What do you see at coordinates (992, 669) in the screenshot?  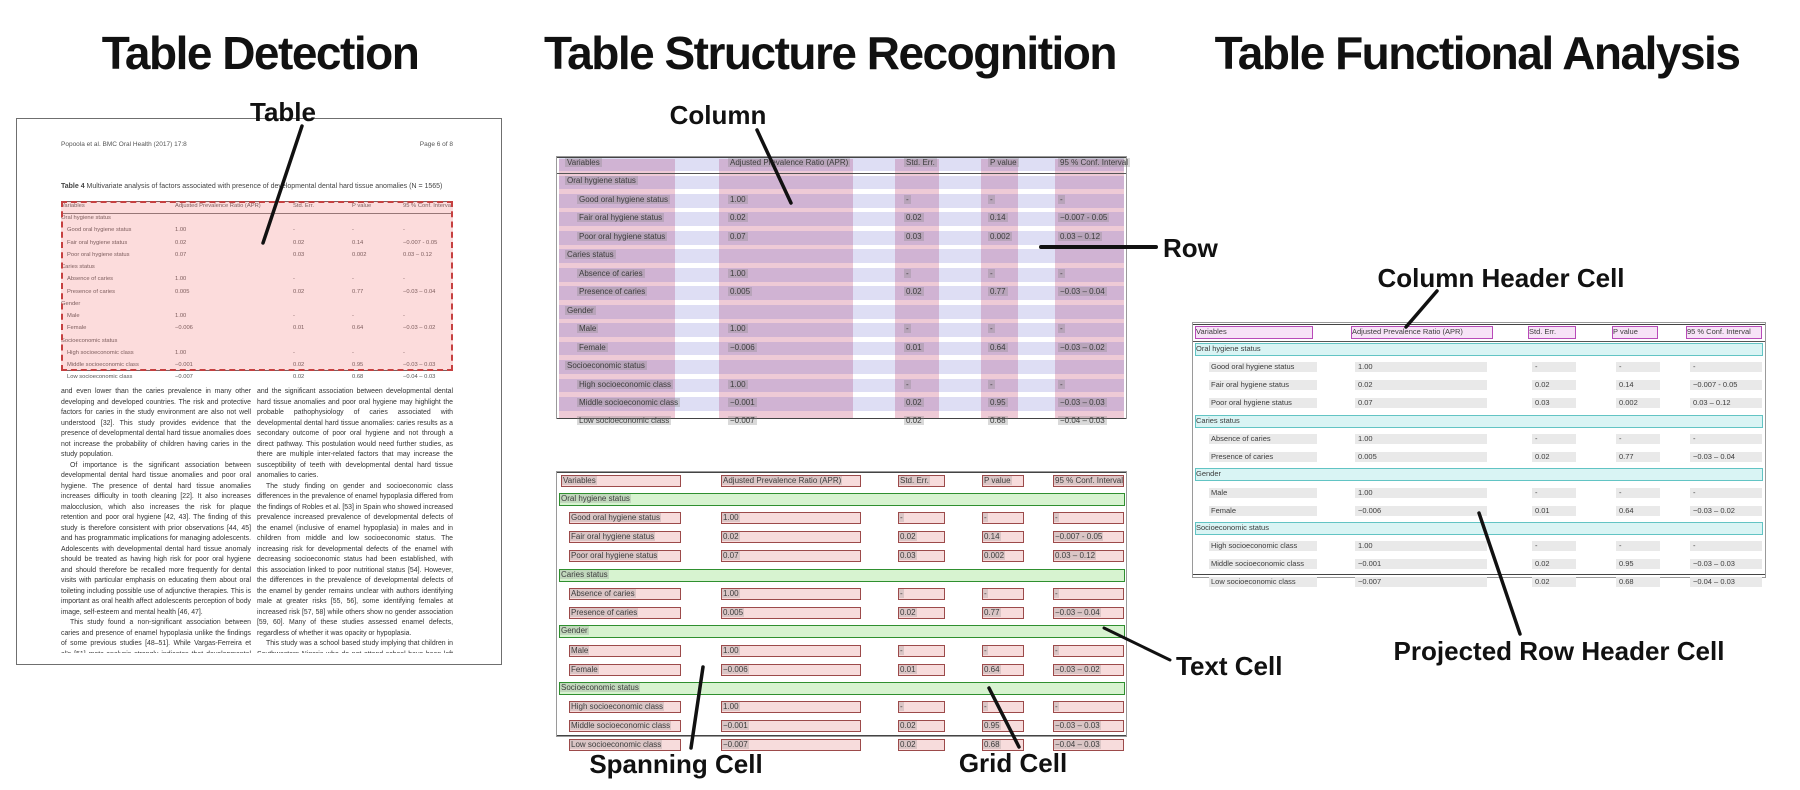 I see `text-highlight: 0.64` at bounding box center [992, 669].